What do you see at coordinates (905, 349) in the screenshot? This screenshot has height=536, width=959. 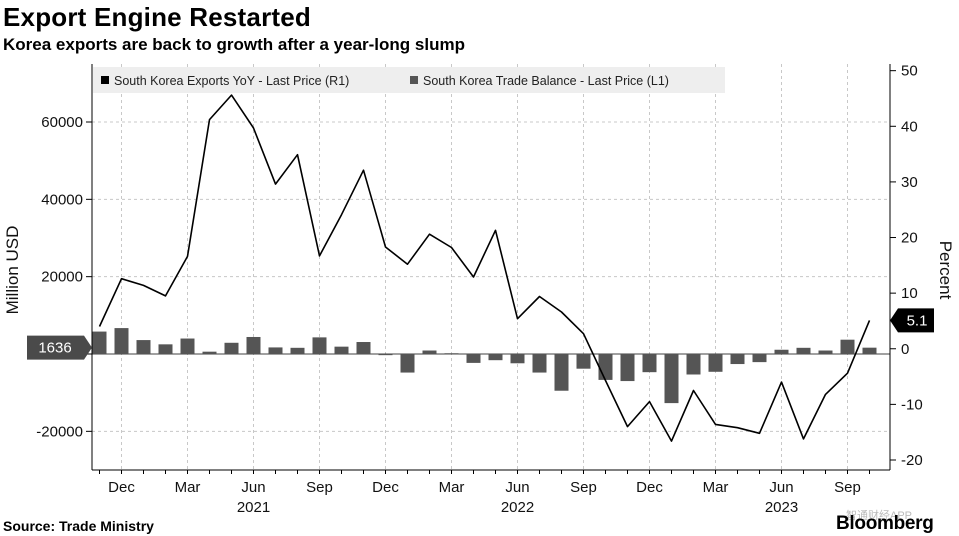 I see `right-tick-label: 0` at bounding box center [905, 349].